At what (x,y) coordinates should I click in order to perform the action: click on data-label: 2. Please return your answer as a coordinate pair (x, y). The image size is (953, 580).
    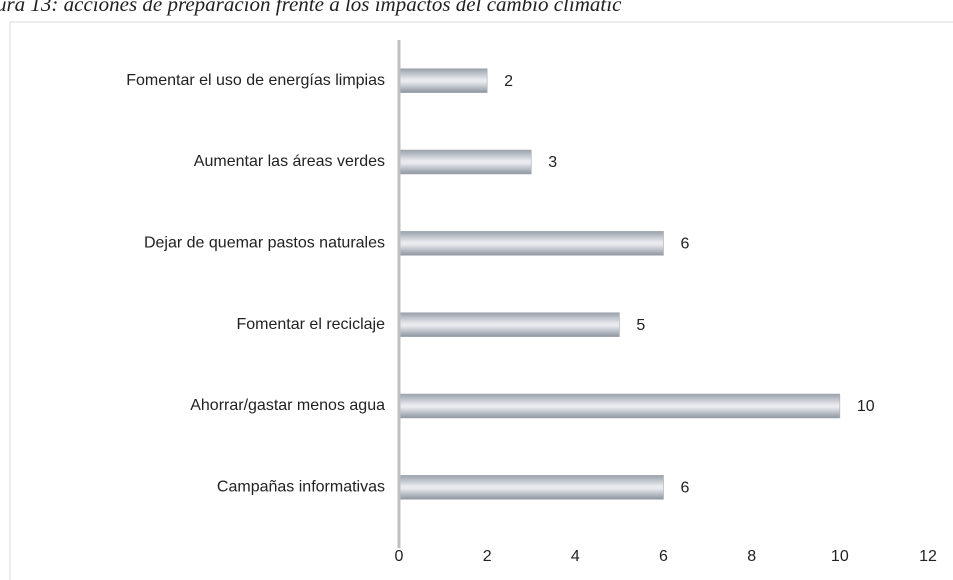
    Looking at the image, I should click on (508, 81).